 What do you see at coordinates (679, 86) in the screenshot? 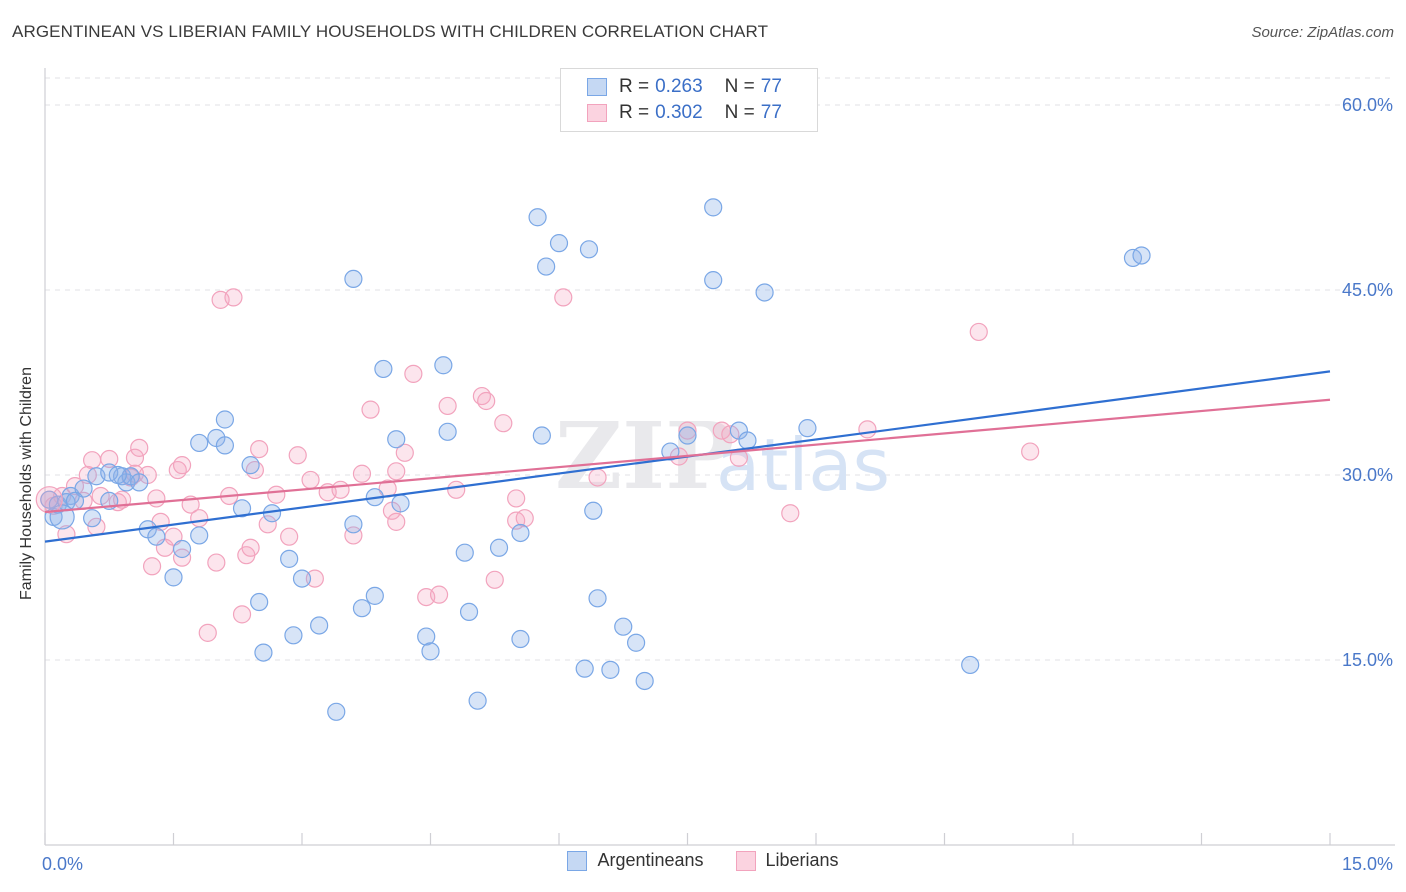
I see `legend-r-value-argentineans: 0.263` at bounding box center [679, 86].